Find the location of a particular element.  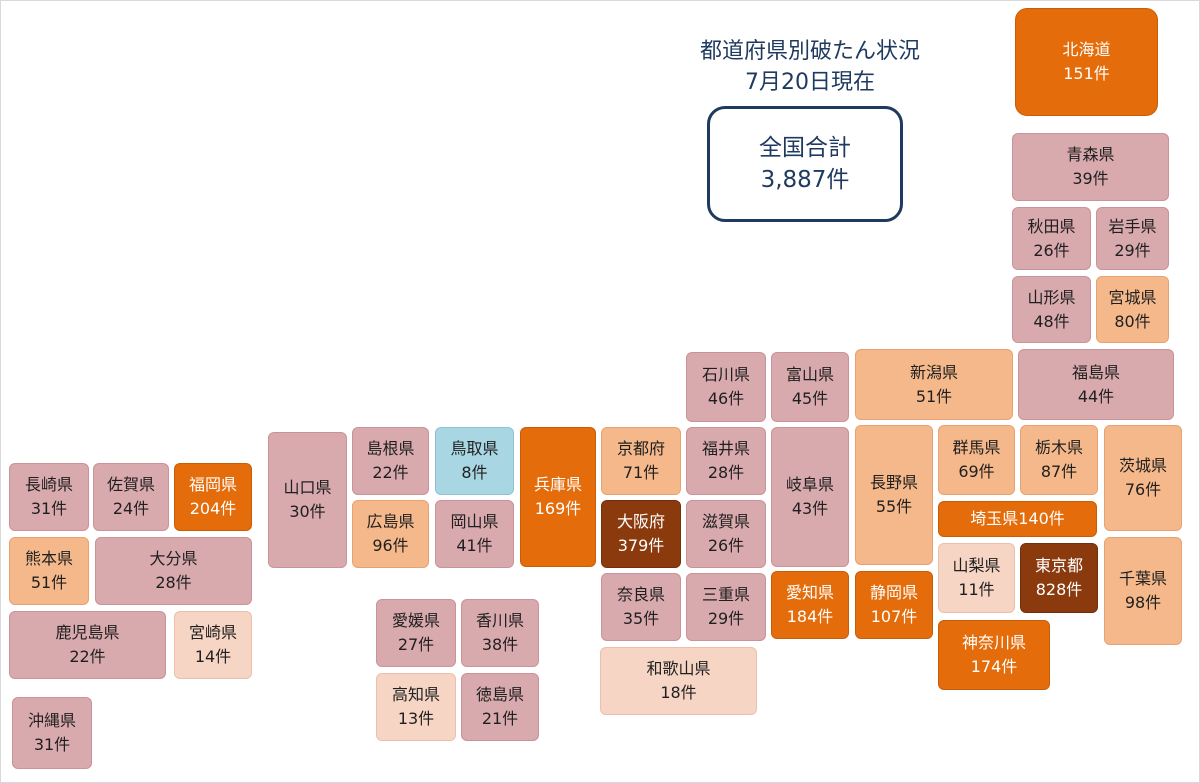

pref-name: 新潟県 is located at coordinates (933, 372).